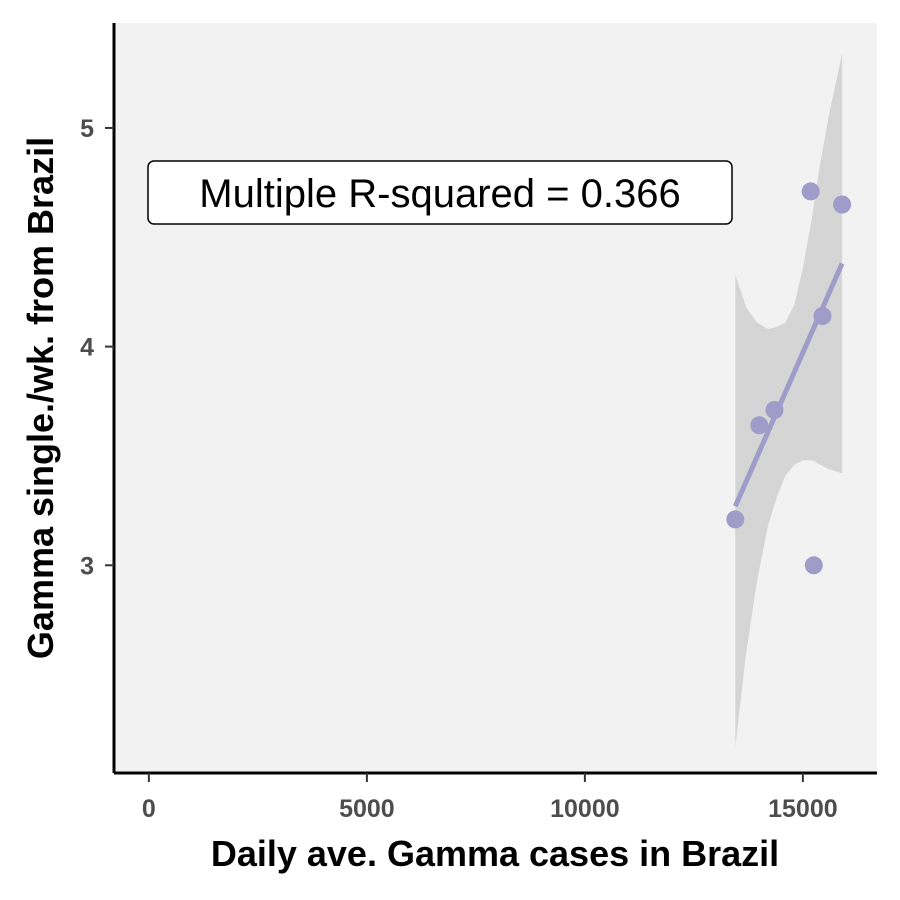 The image size is (900, 900). I want to click on y-tick-label: 4, so click(87, 348).